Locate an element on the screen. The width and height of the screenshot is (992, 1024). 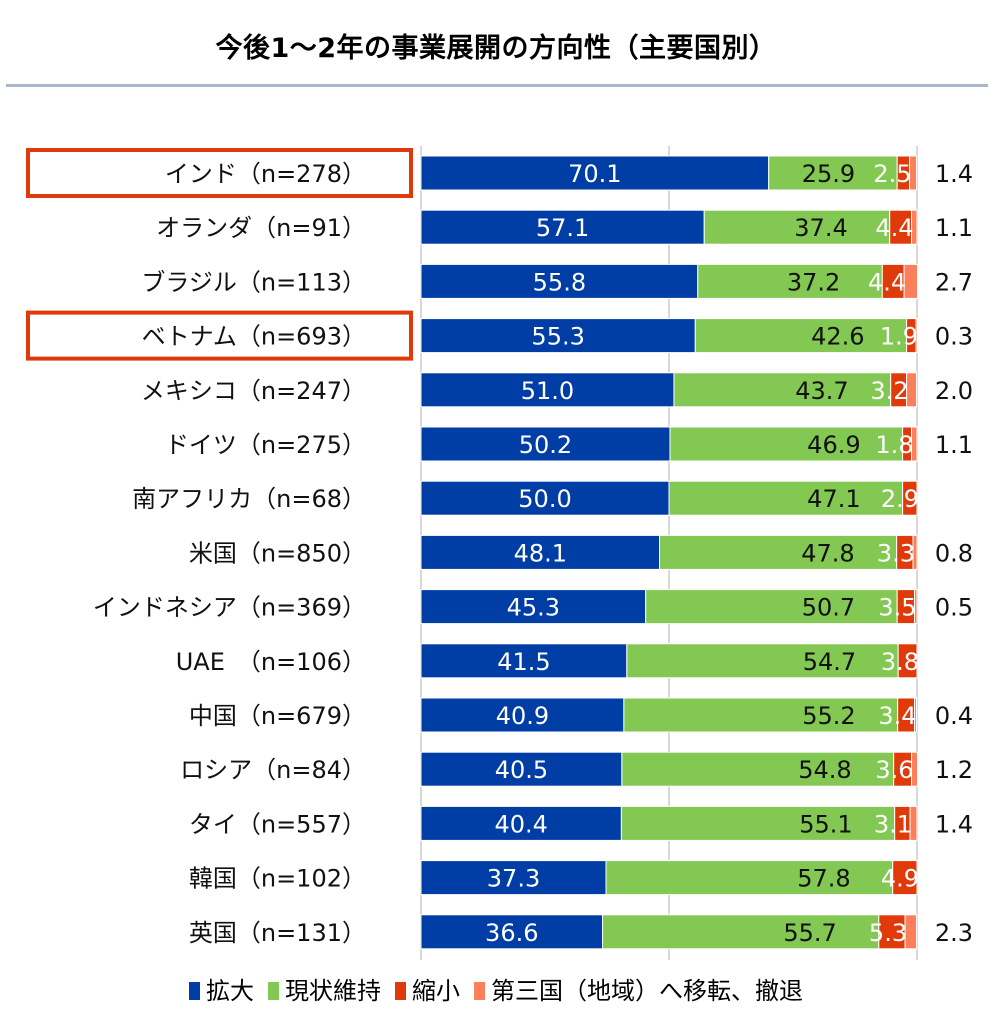
data-label: 41.5 is located at coordinates (523, 662).